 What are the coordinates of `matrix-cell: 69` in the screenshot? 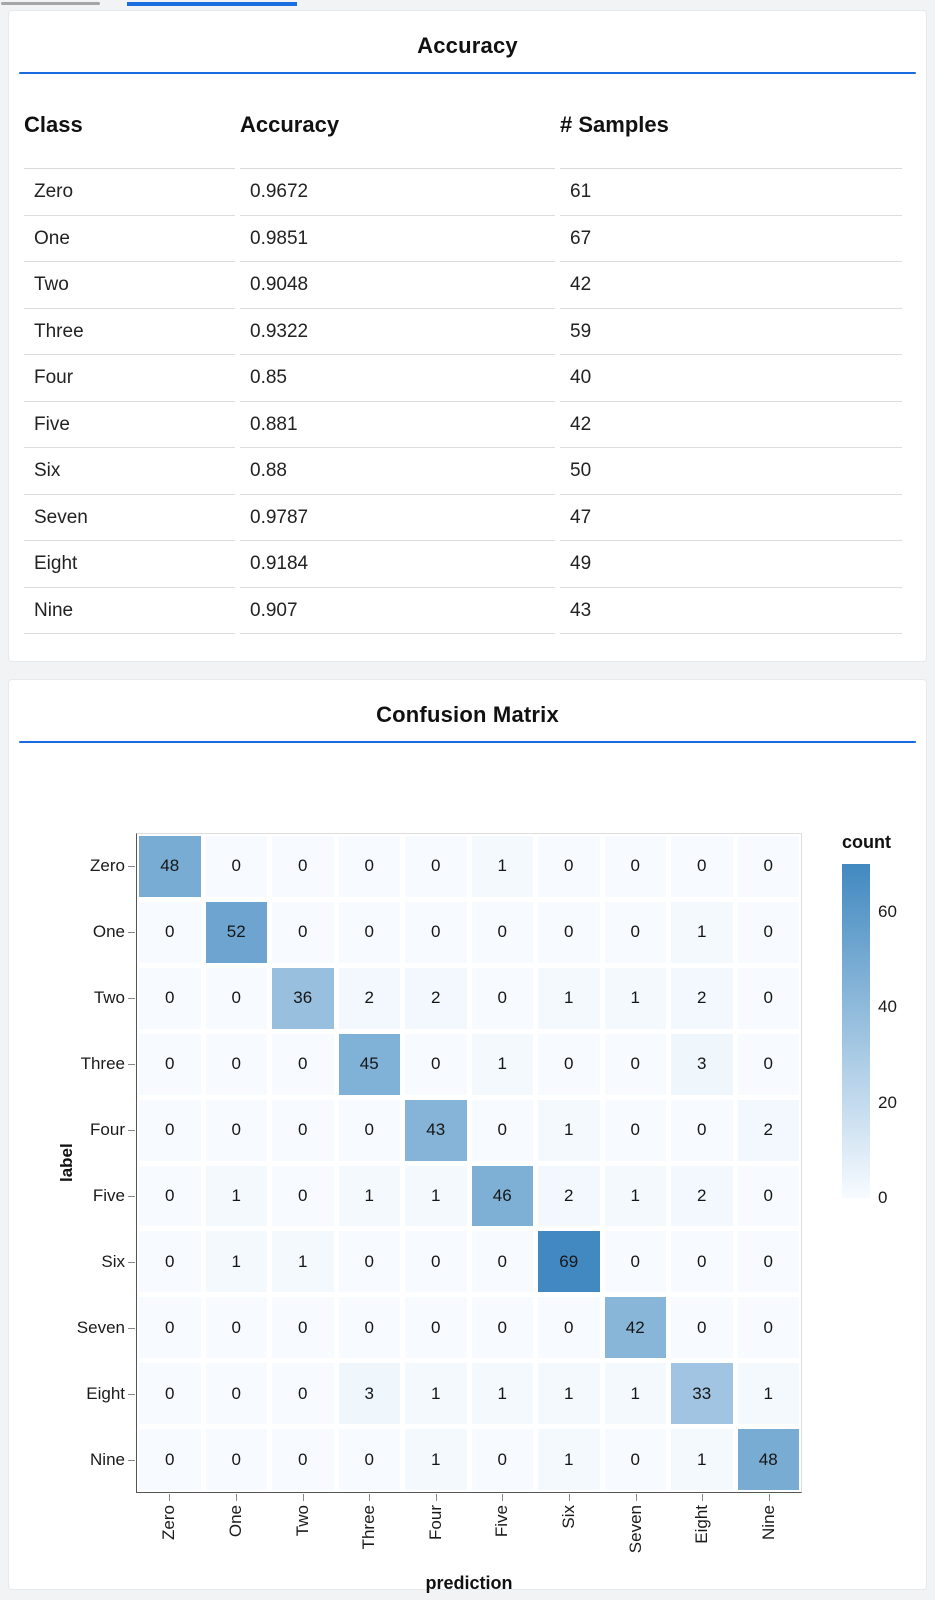 It's located at (569, 1262).